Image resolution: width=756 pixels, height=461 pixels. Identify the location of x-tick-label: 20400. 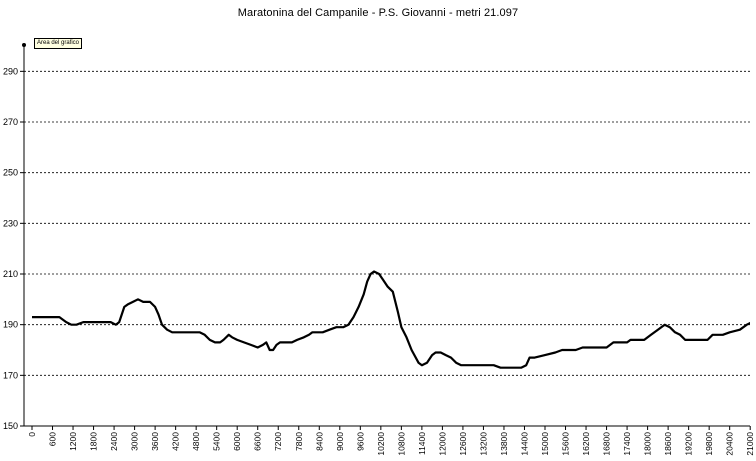
(730, 444).